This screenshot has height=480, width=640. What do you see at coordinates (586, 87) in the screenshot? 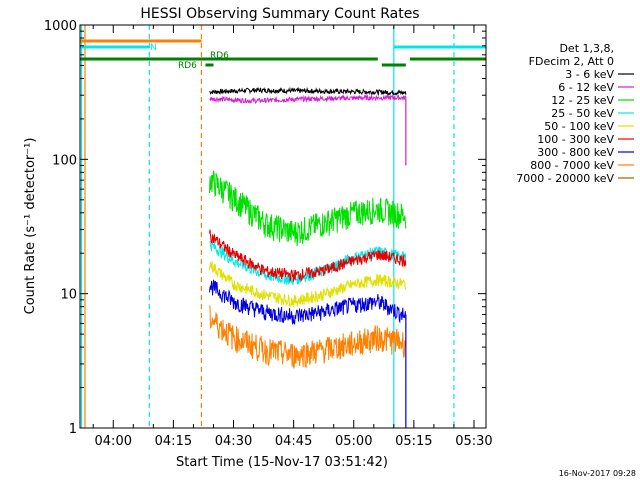
I see `legend-entry-label: 6 - 12 keV` at bounding box center [586, 87].